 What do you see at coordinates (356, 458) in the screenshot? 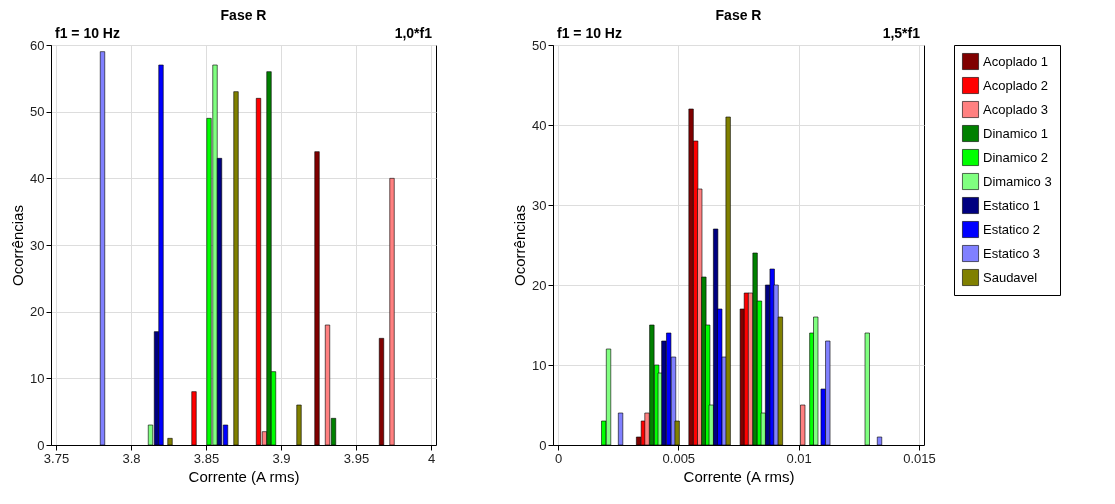
I see `x-tick-label: 3.95` at bounding box center [356, 458].